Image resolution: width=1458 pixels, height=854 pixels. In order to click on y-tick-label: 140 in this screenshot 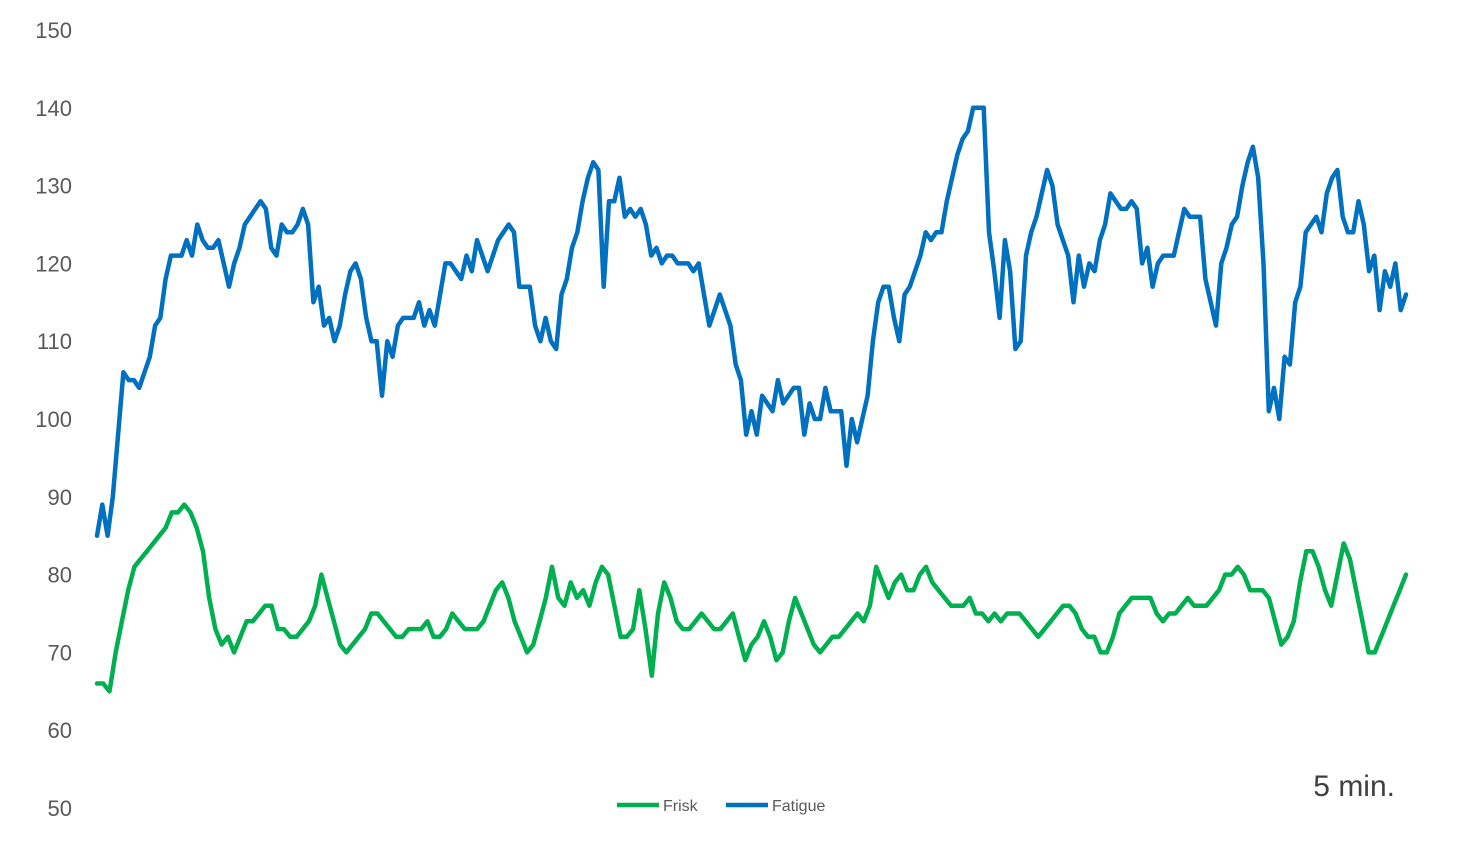, I will do `click(53, 108)`.